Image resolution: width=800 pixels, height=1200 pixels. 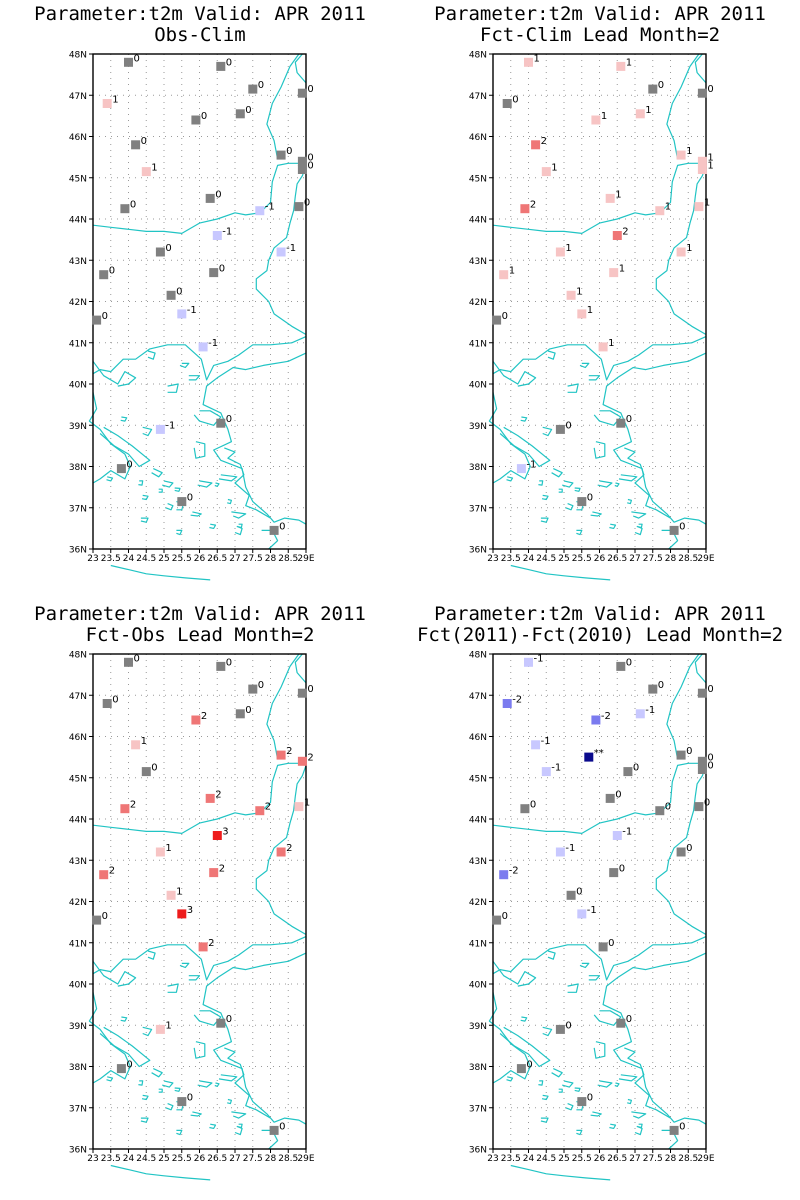 I want to click on danube-river, so click(x=599, y=796).